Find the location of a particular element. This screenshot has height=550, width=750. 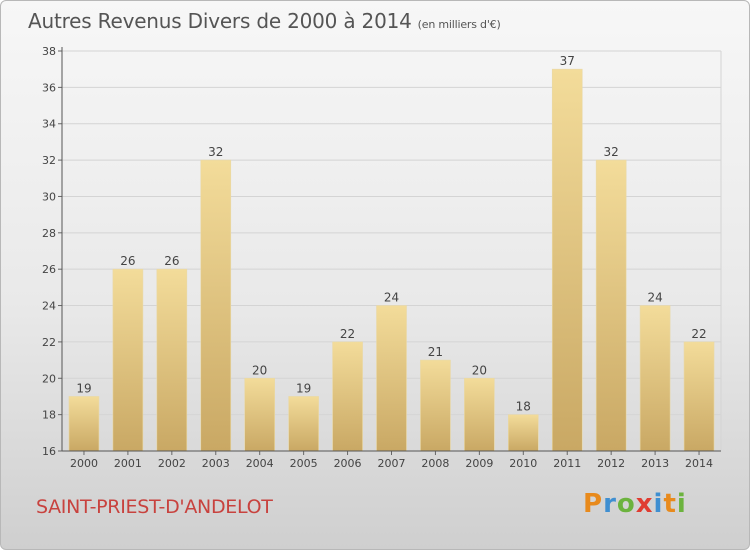

x-tick-label: 2004 is located at coordinates (260, 463).